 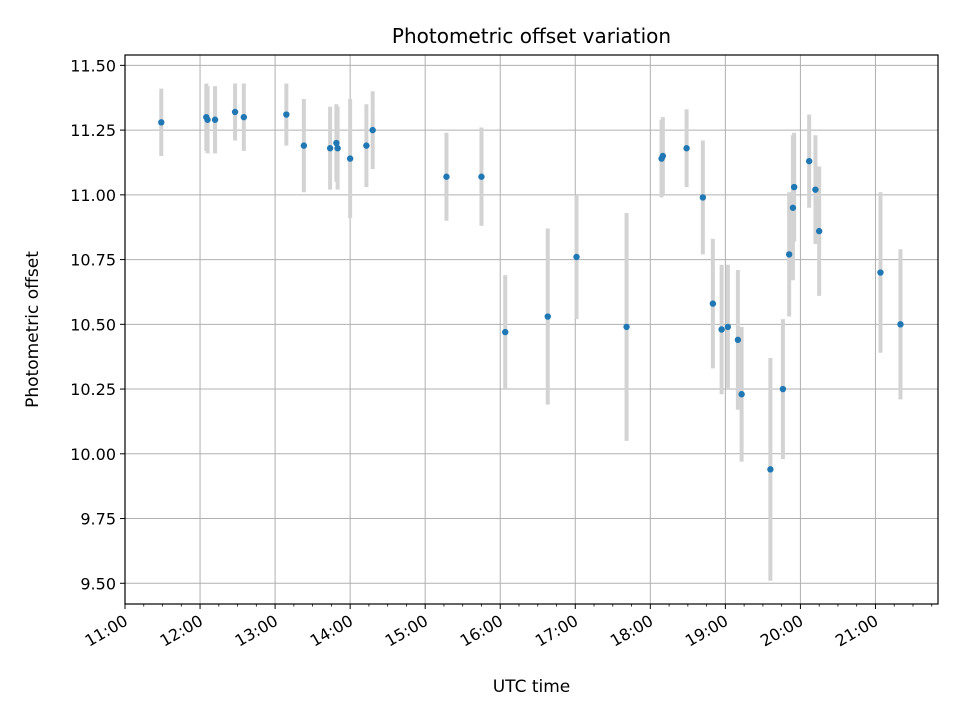 What do you see at coordinates (98, 583) in the screenshot?
I see `y-tick-label: 9.50` at bounding box center [98, 583].